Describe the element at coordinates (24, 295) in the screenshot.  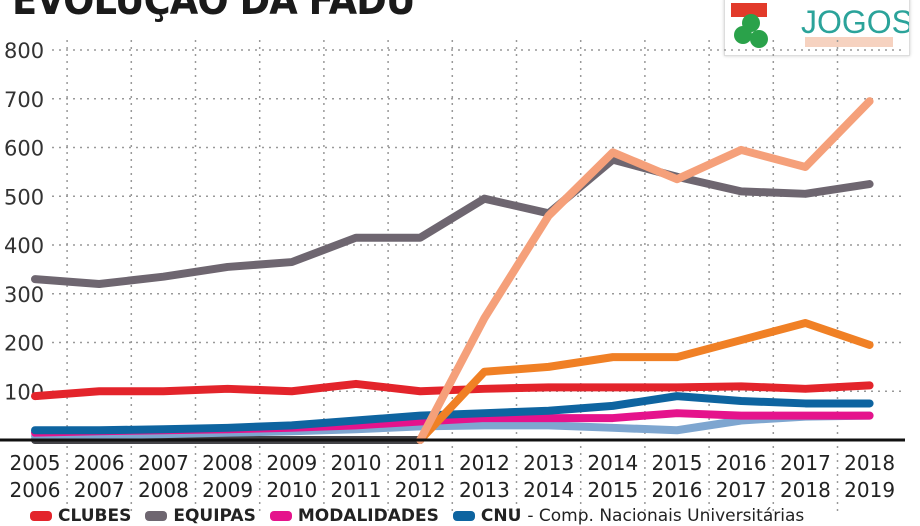
I see `y-tick-label: 300` at that location.